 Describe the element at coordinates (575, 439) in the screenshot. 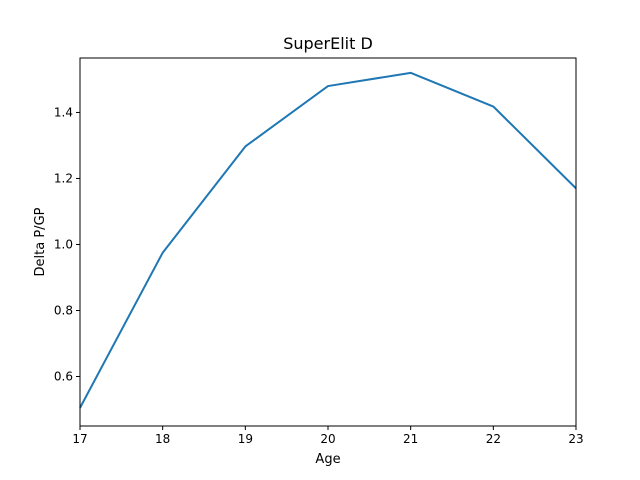

I see `x-tick-label: 23` at that location.